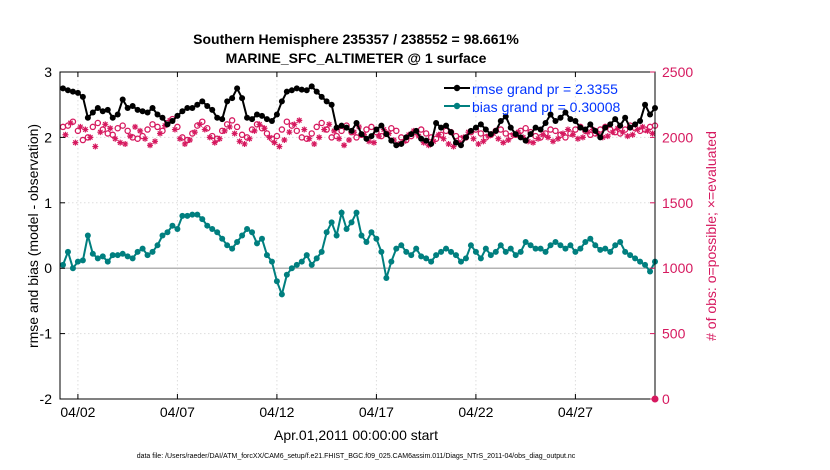  I want to click on x-tick-label: 04/02, so click(77, 412).